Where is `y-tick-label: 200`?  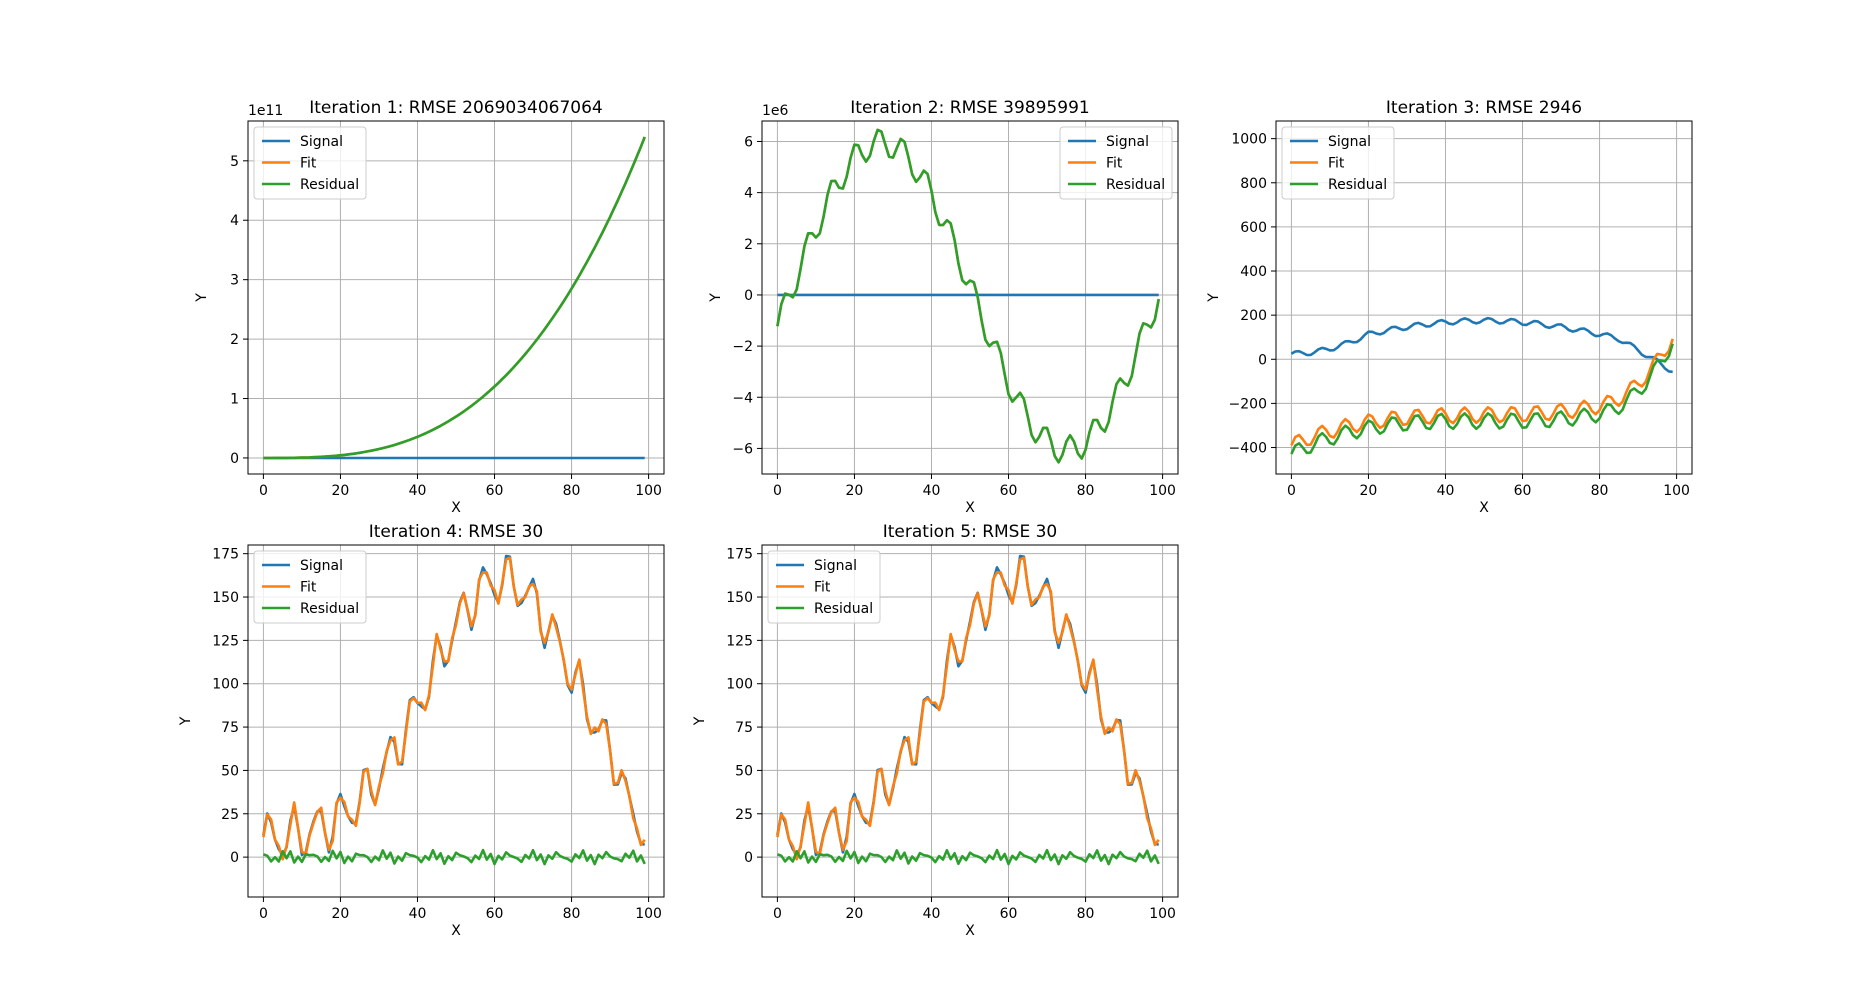
y-tick-label: 200 is located at coordinates (1253, 316).